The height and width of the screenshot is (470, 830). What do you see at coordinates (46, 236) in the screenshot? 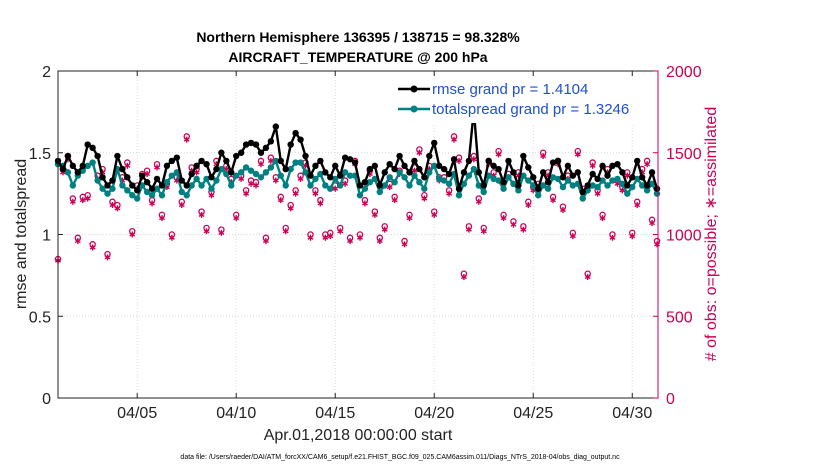
I see `y-left-tick-label: 1` at bounding box center [46, 236].